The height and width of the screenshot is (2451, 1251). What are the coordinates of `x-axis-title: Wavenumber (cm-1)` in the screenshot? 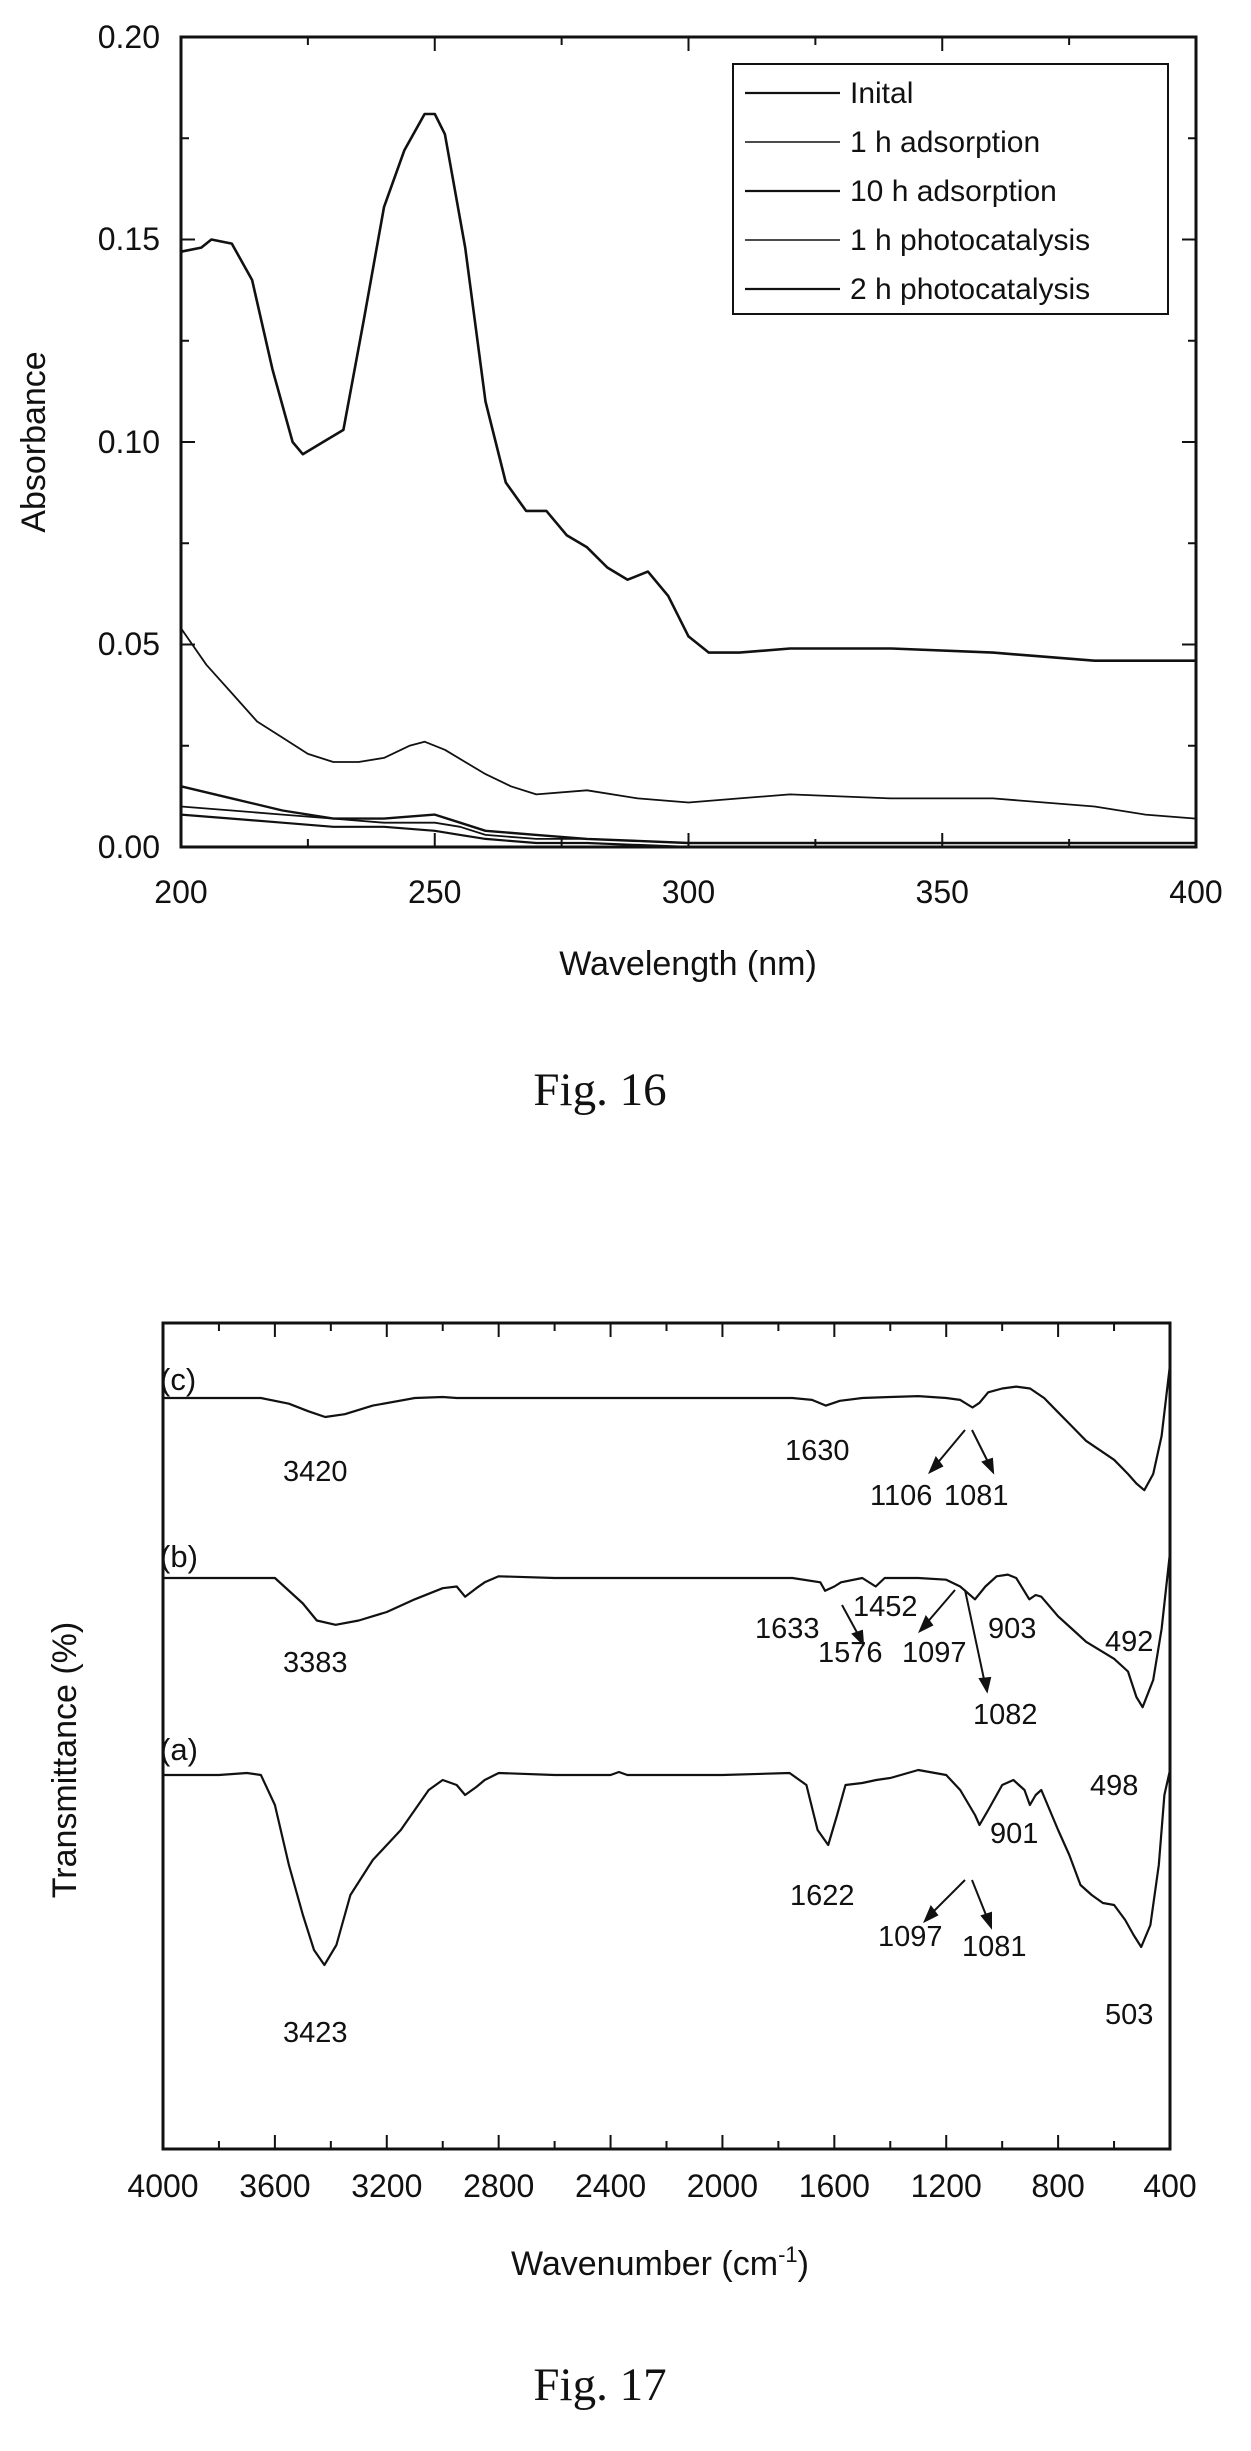 It's located at (660, 2262).